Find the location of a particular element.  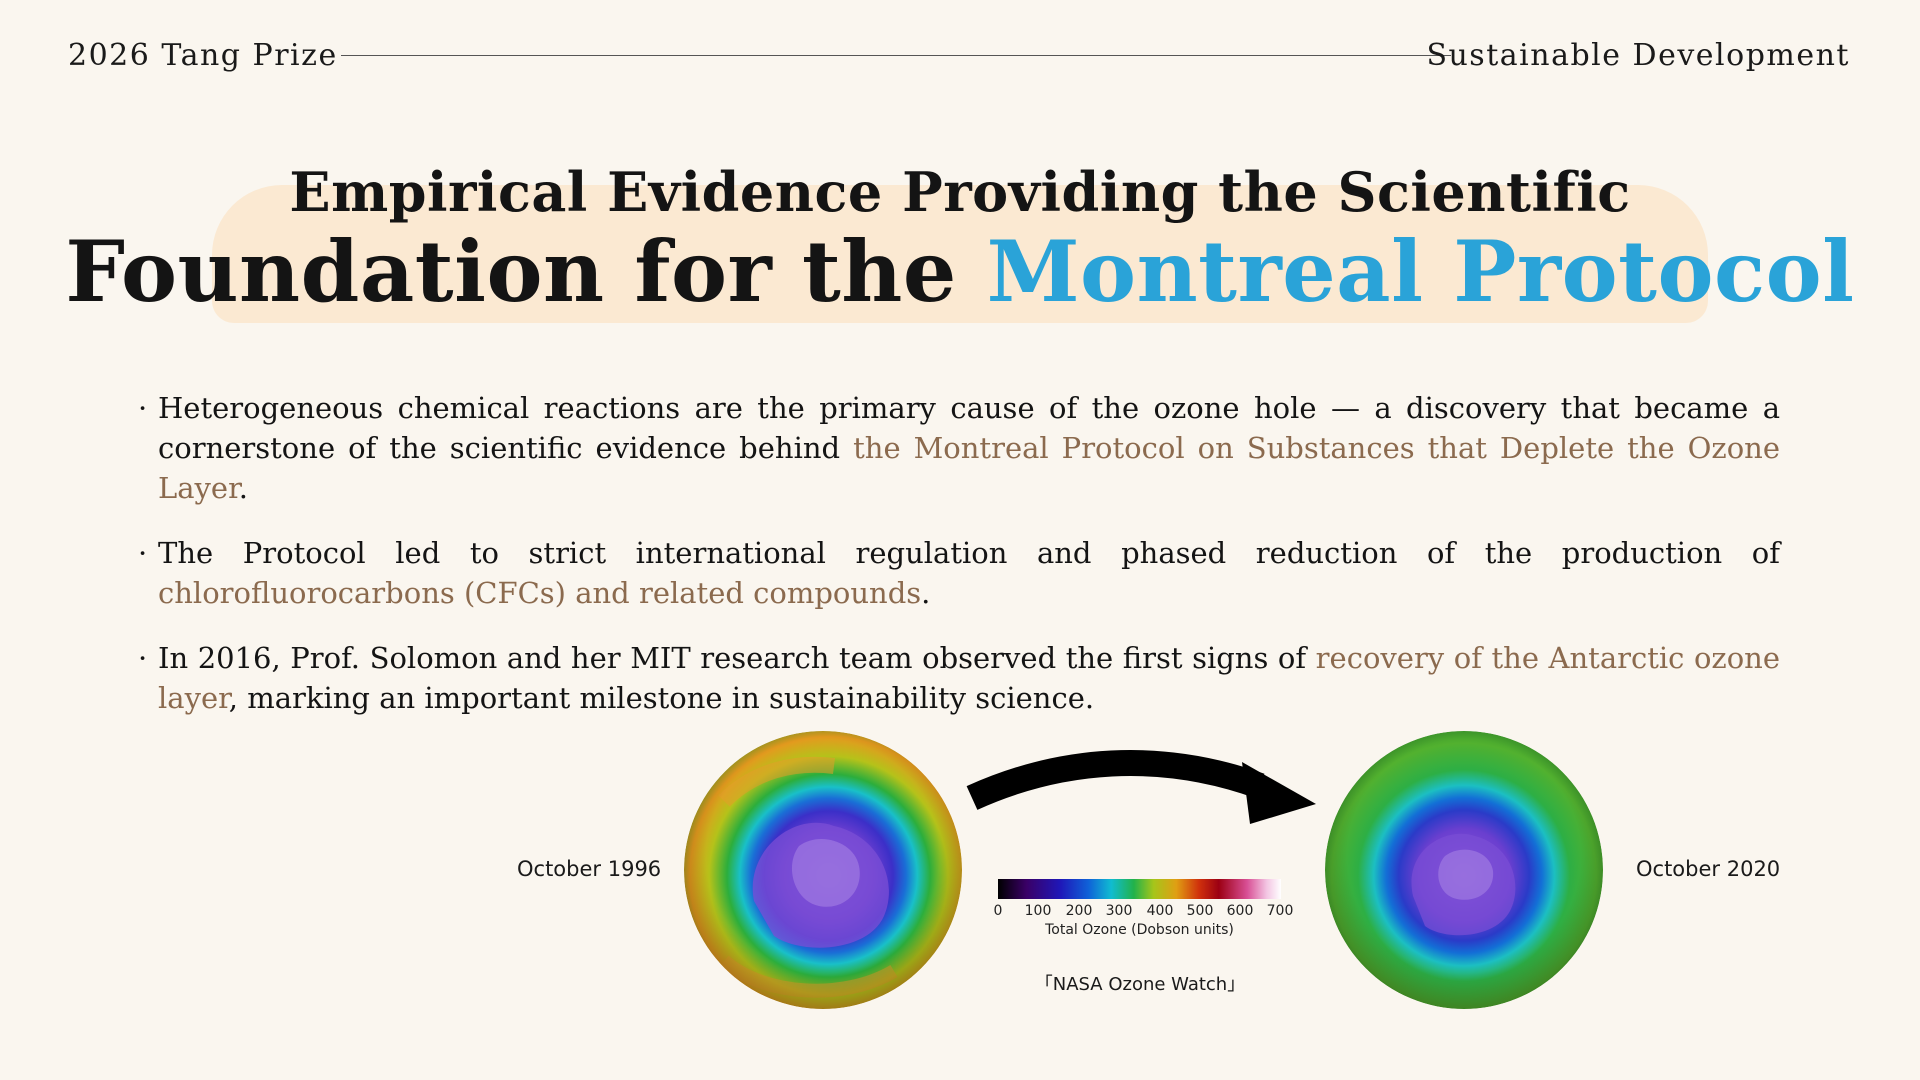

ozone-globe-1996-image is located at coordinates (823, 870).